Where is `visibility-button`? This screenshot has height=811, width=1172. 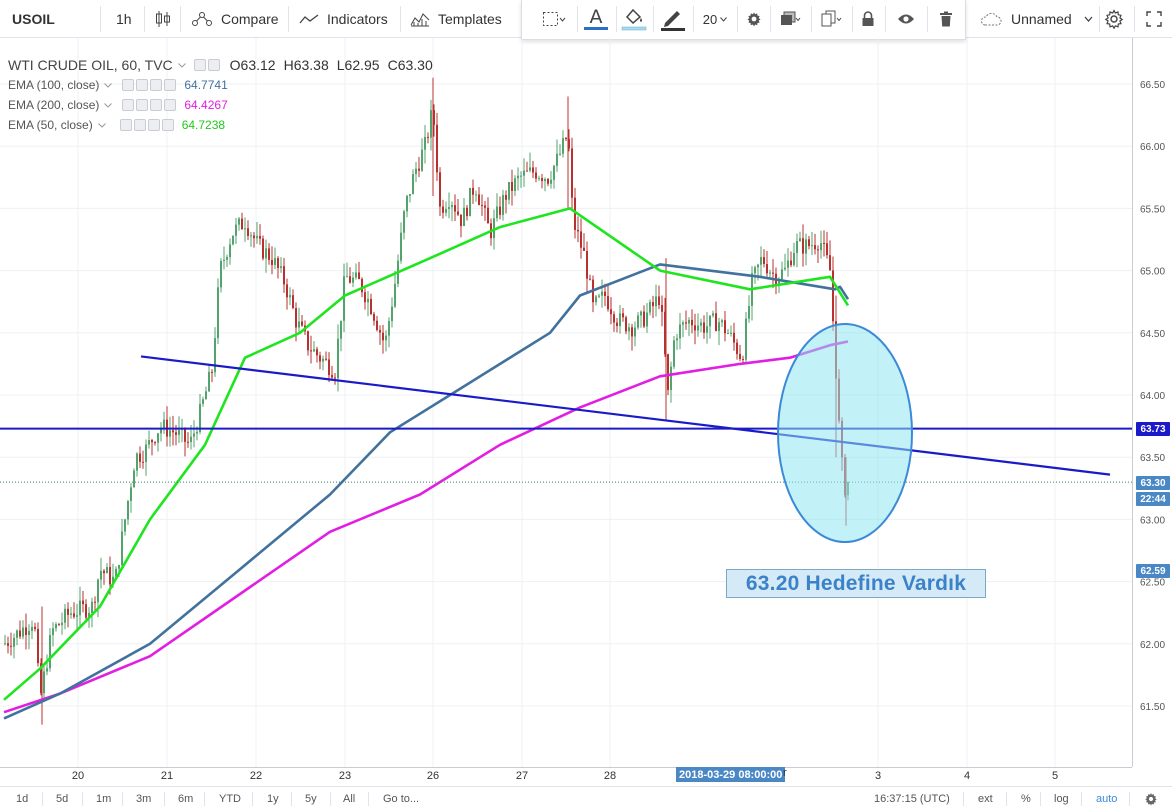
visibility-button is located at coordinates (906, 19).